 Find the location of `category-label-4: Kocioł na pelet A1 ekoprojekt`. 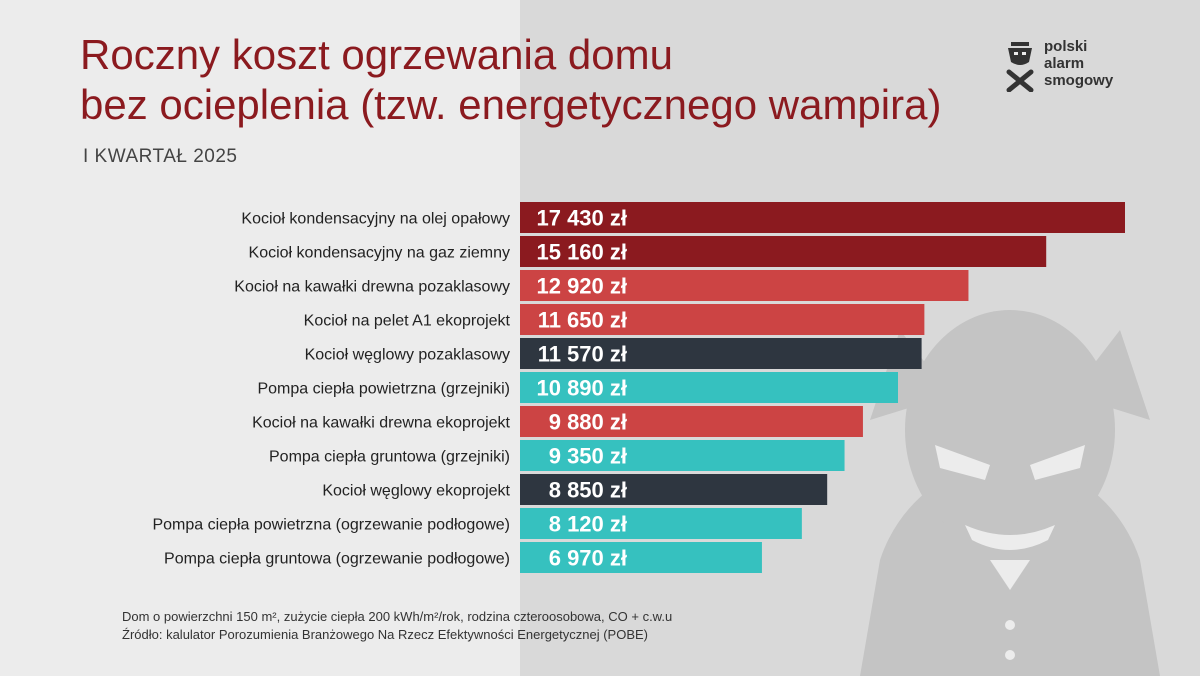

category-label-4: Kocioł na pelet A1 ekoprojekt is located at coordinates (407, 321).